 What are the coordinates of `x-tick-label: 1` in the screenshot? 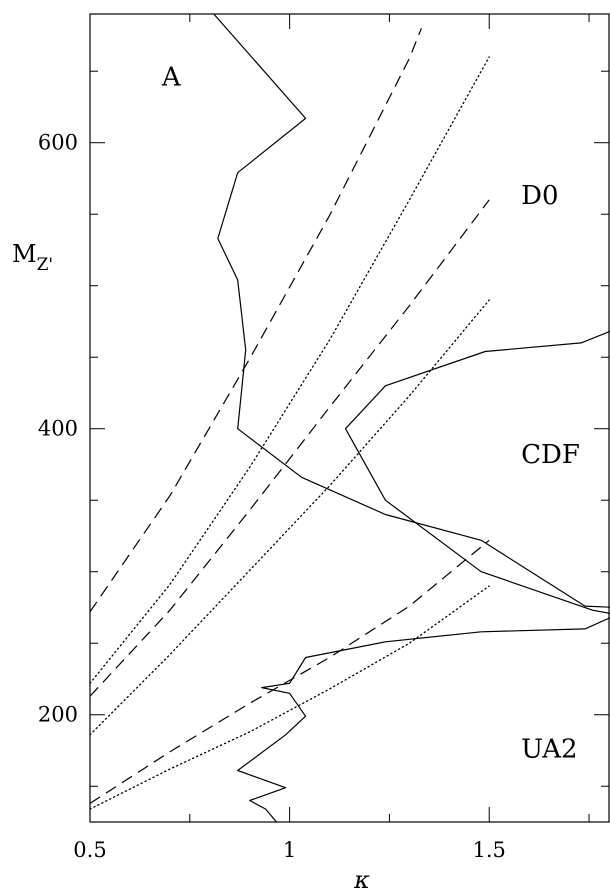 It's located at (289, 850).